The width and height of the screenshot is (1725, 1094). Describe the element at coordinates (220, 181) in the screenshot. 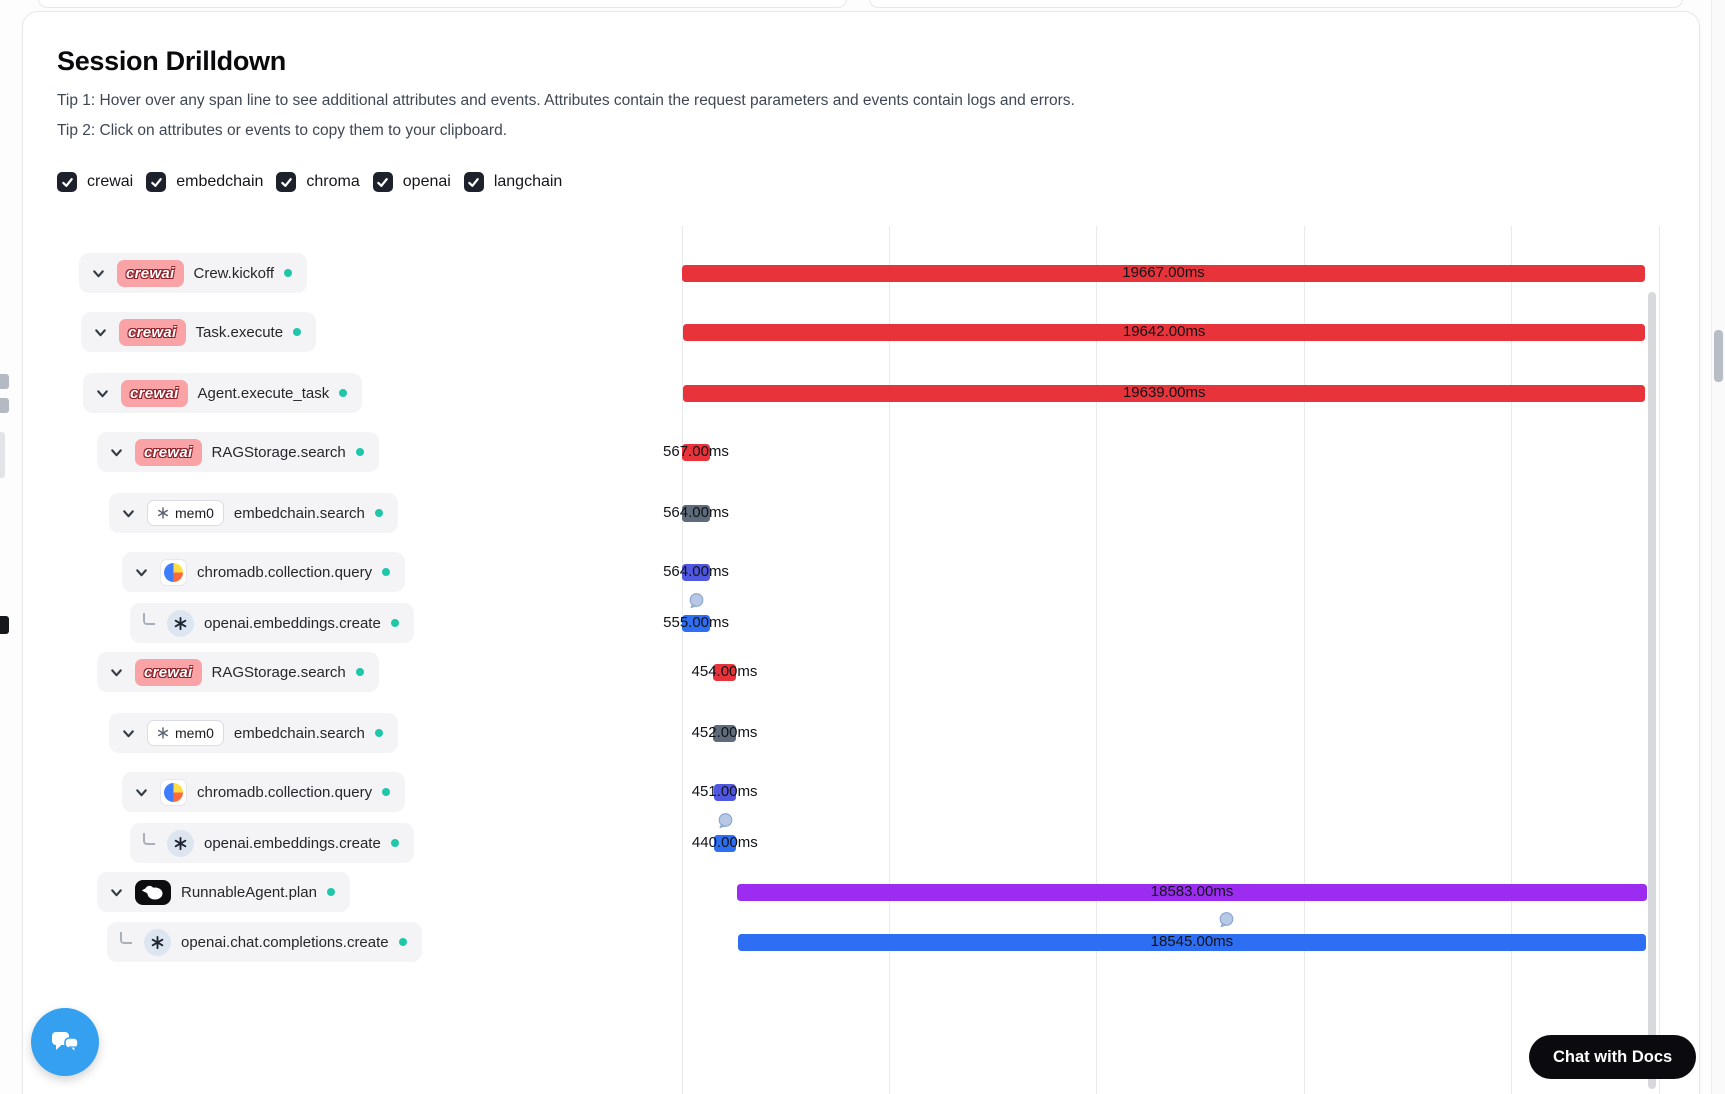

I see `filter-label: embedchain` at that location.